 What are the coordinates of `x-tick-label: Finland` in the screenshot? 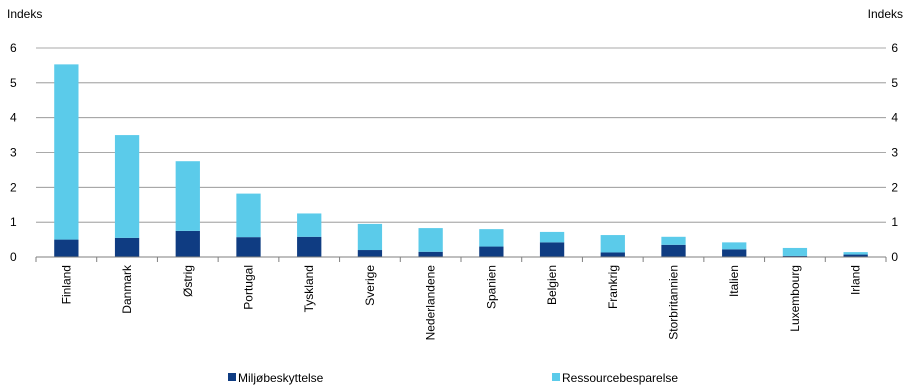 It's located at (66, 284).